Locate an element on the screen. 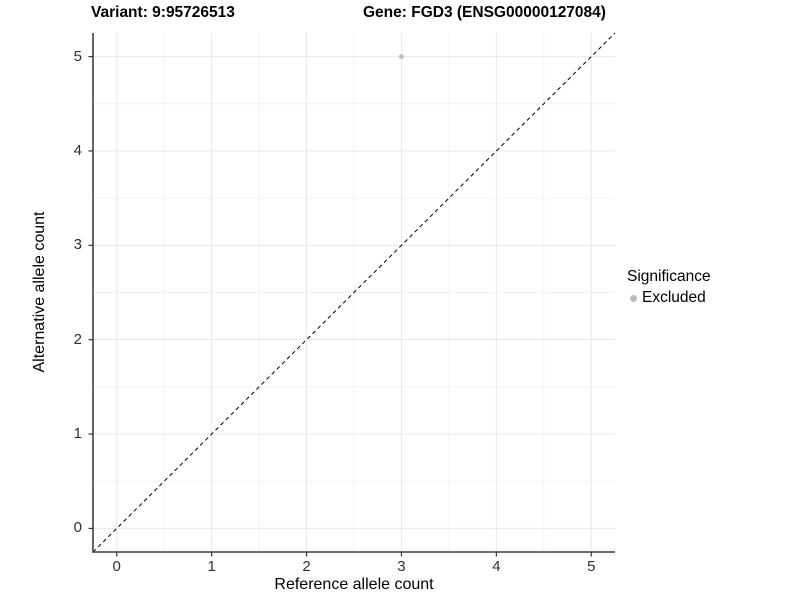 This screenshot has height=600, width=800. y-tick-label: 5 is located at coordinates (77, 56).